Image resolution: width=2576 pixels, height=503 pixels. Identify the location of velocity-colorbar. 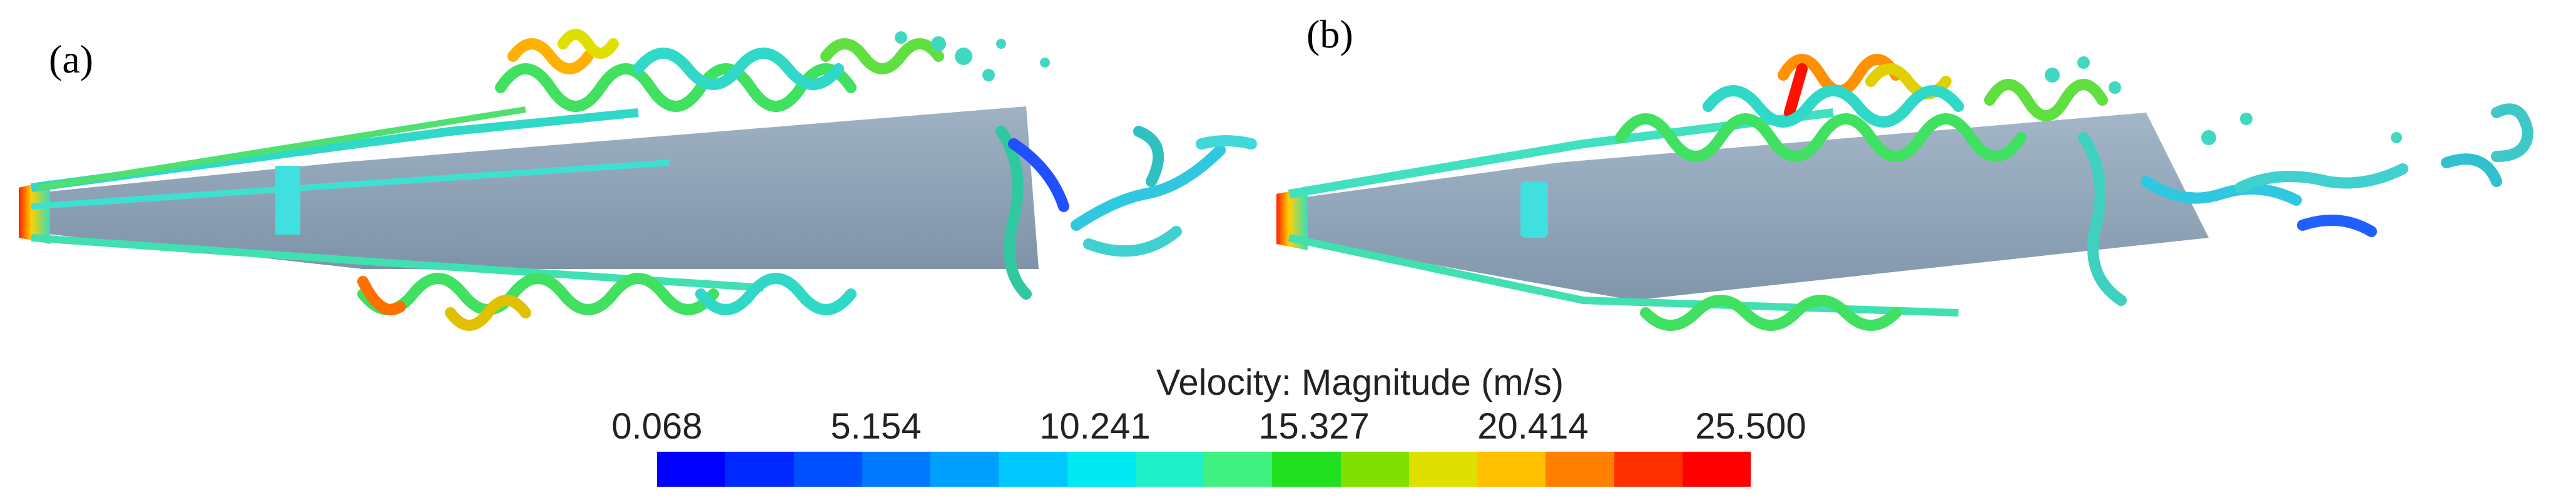
(1204, 469).